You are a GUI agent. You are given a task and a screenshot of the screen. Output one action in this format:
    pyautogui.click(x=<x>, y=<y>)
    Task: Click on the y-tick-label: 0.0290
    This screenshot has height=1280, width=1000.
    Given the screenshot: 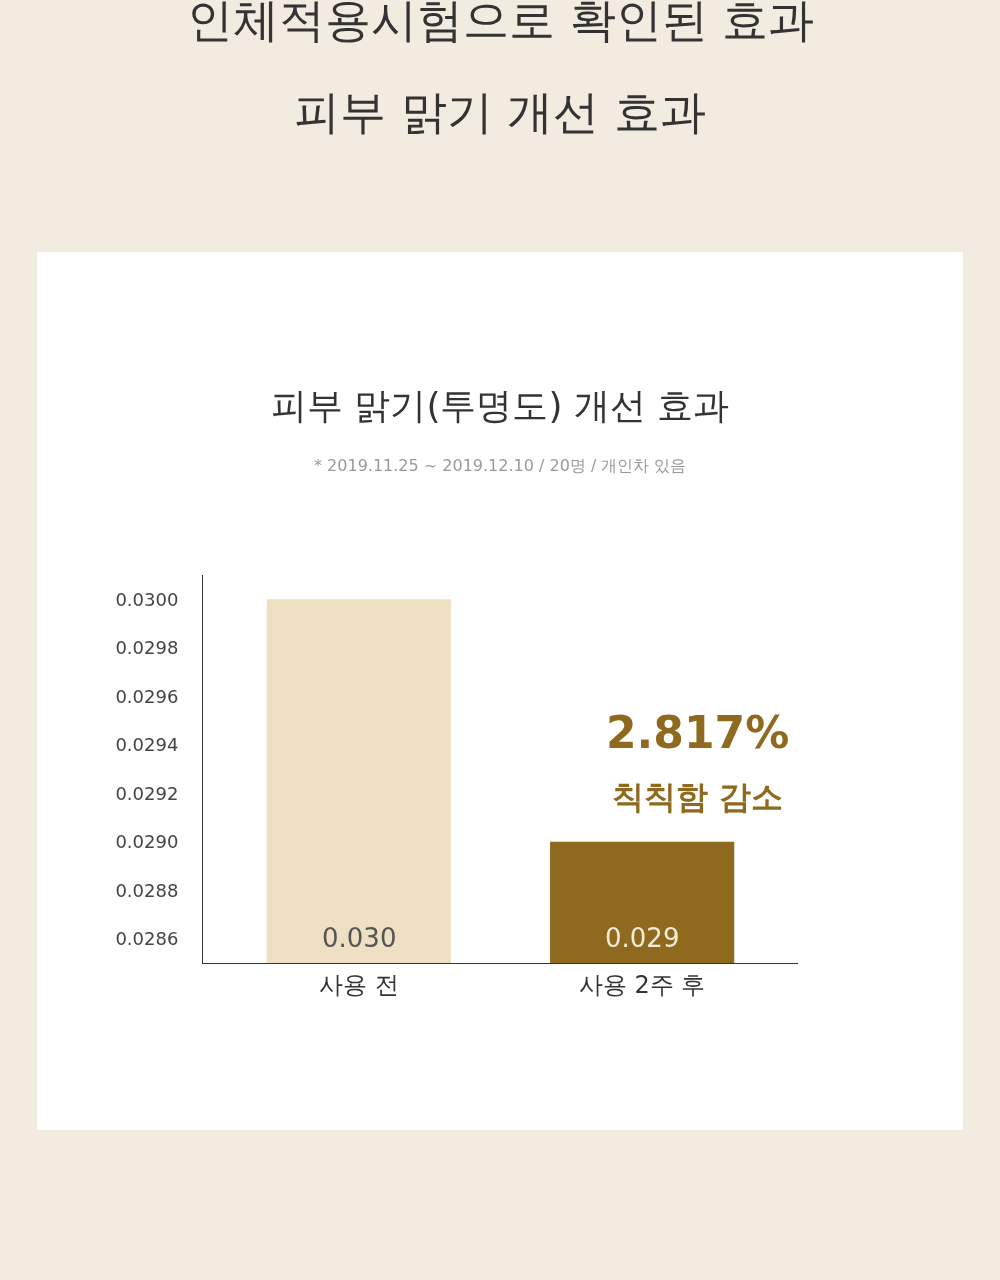 What is the action you would take?
    pyautogui.click(x=147, y=842)
    